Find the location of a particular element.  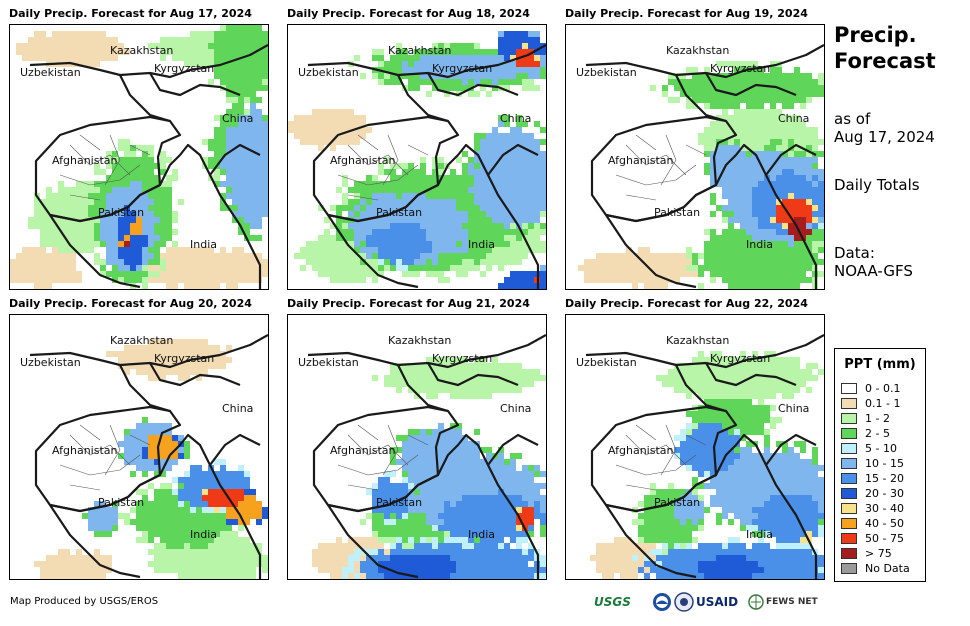

country-boundary is located at coordinates (155, 506).